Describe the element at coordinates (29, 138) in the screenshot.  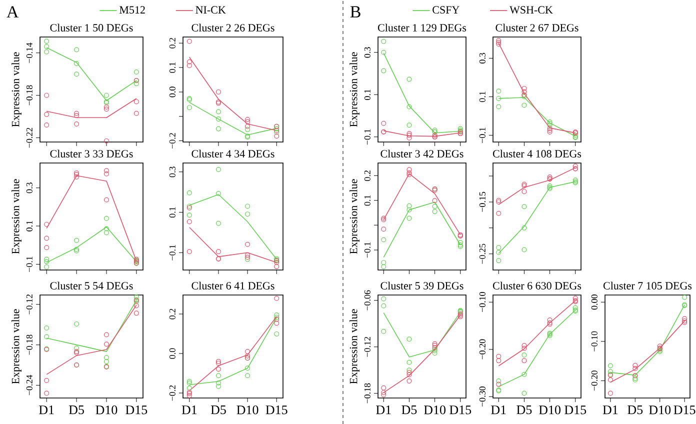
I see `y-tick-label: −0.22` at that location.